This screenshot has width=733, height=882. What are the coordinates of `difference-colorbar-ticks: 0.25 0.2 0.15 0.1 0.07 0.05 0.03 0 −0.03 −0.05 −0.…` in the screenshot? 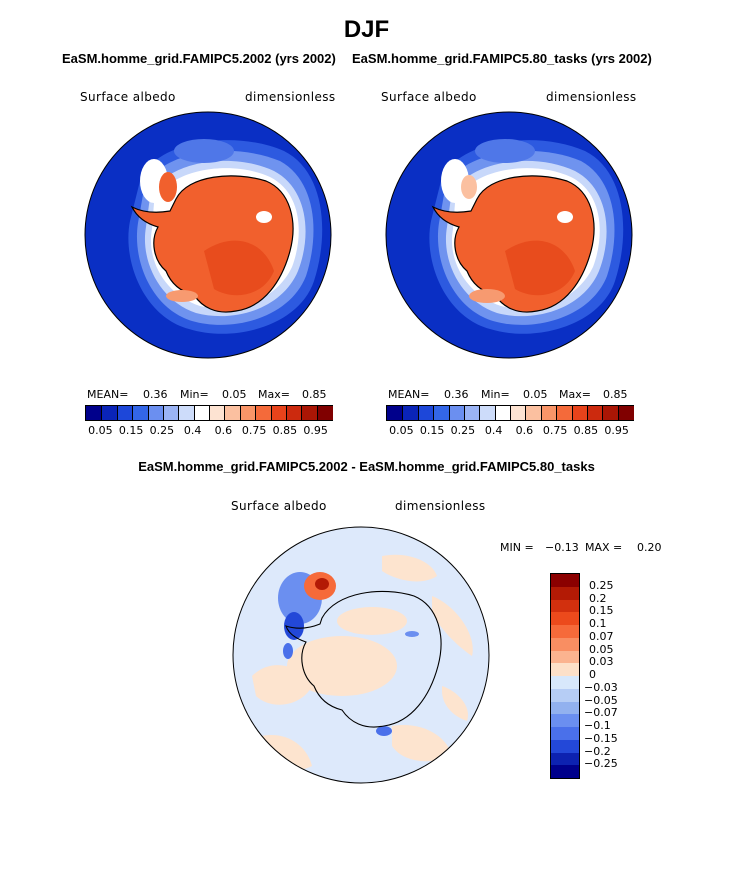 It's located at (619, 675).